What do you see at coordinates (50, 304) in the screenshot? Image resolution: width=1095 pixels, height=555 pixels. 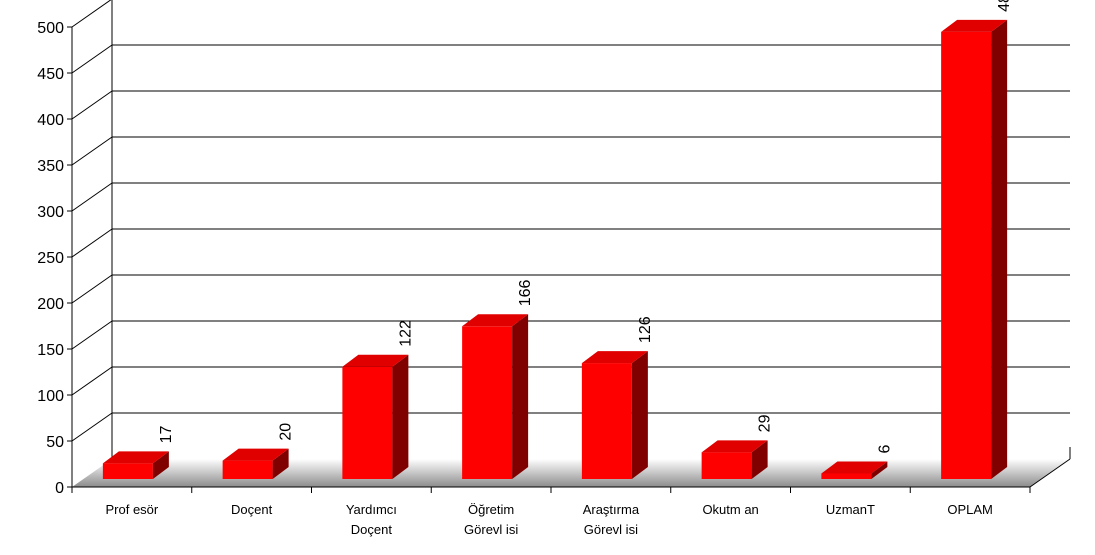 I see `y-tick-label: 200` at bounding box center [50, 304].